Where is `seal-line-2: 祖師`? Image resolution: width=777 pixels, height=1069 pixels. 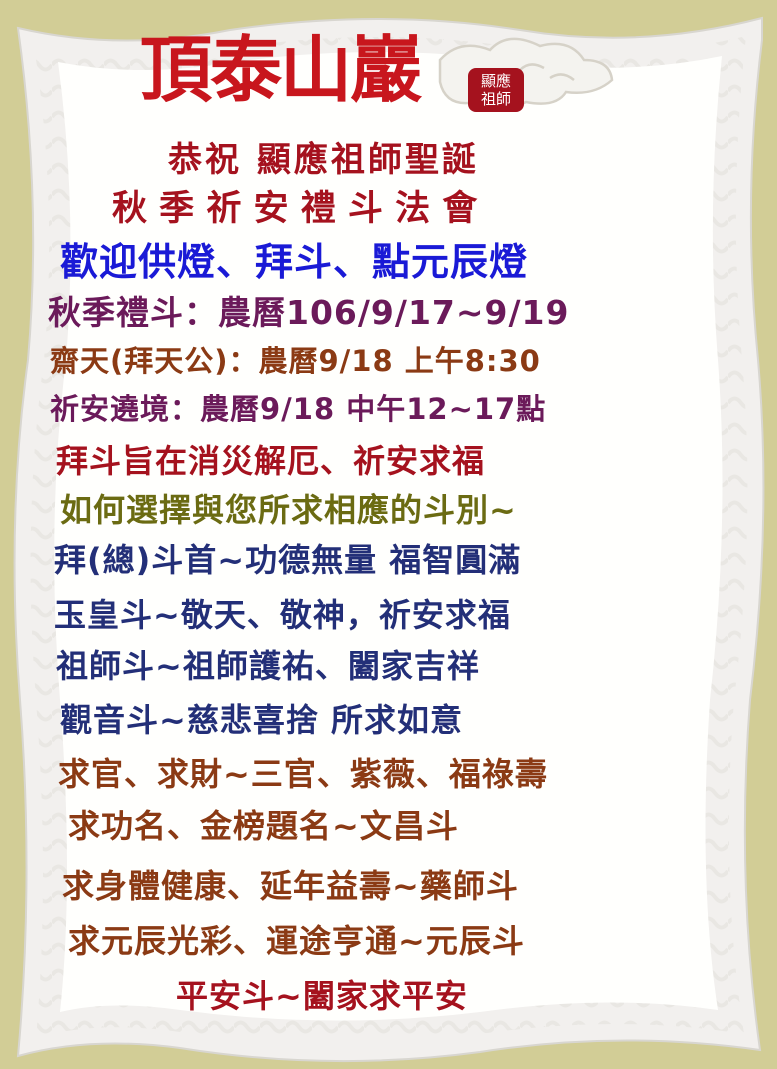
seal-line-2: 祖師 is located at coordinates (495, 99).